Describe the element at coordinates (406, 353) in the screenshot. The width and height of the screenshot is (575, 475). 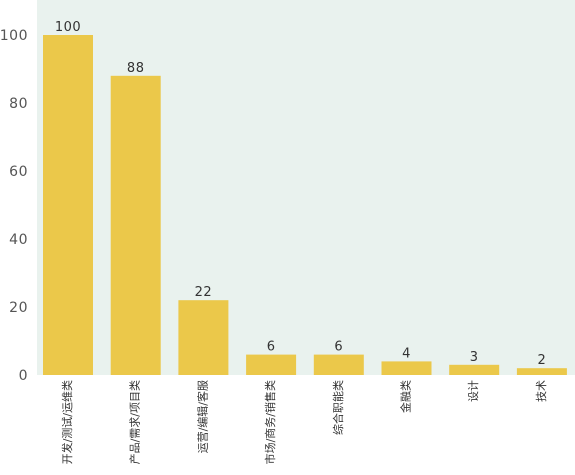
I see `bar-value-label: 4` at that location.